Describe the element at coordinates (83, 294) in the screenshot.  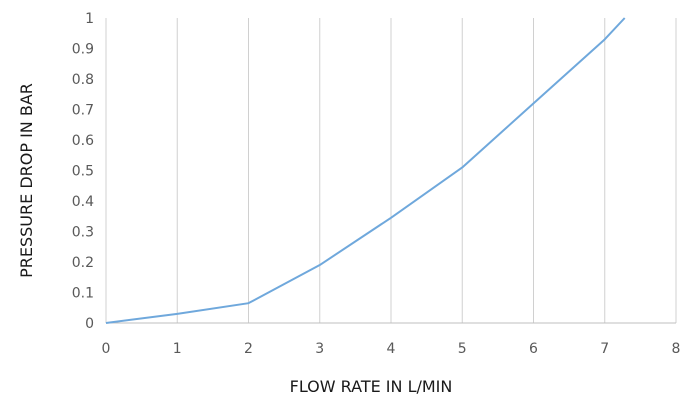
I see `y-tick-label: 0.1` at that location.